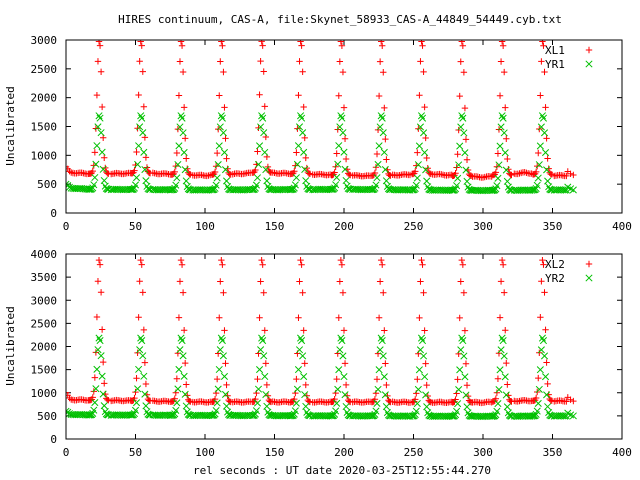 The height and width of the screenshot is (480, 640). I want to click on x-tick-label: 400, so click(622, 226).